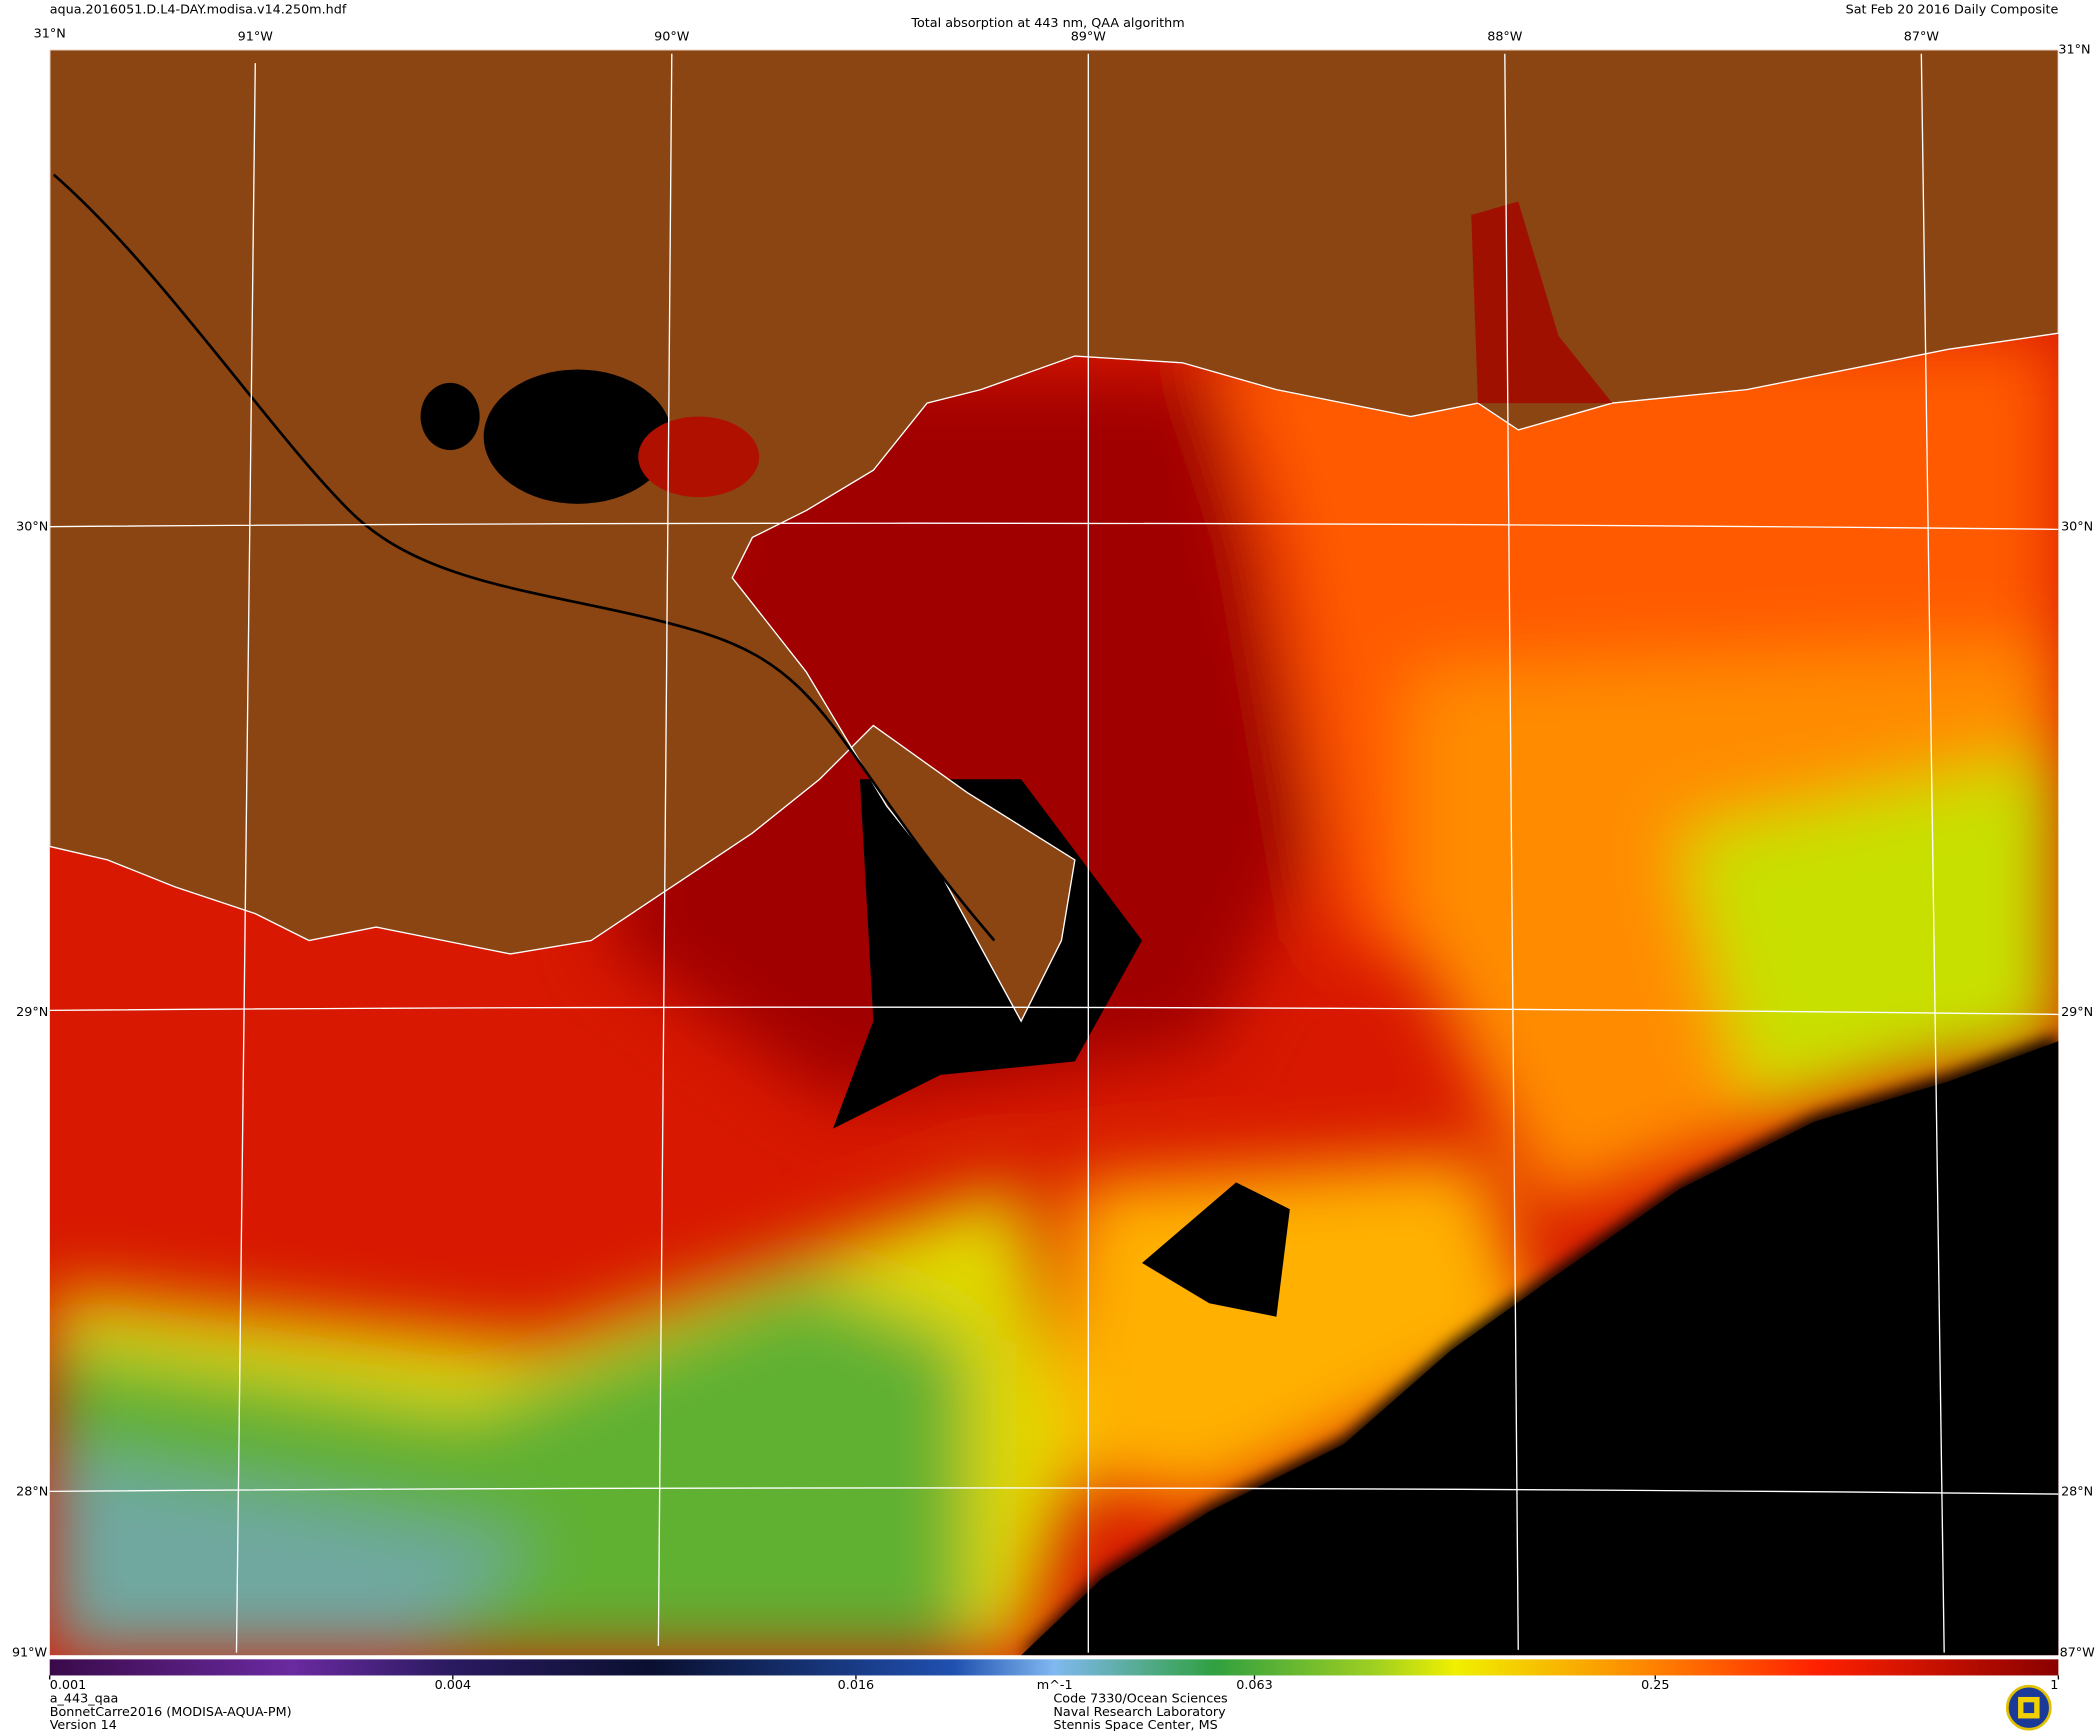 The height and width of the screenshot is (1731, 2096). What do you see at coordinates (1216, 1249) in the screenshot?
I see `cloud` at bounding box center [1216, 1249].